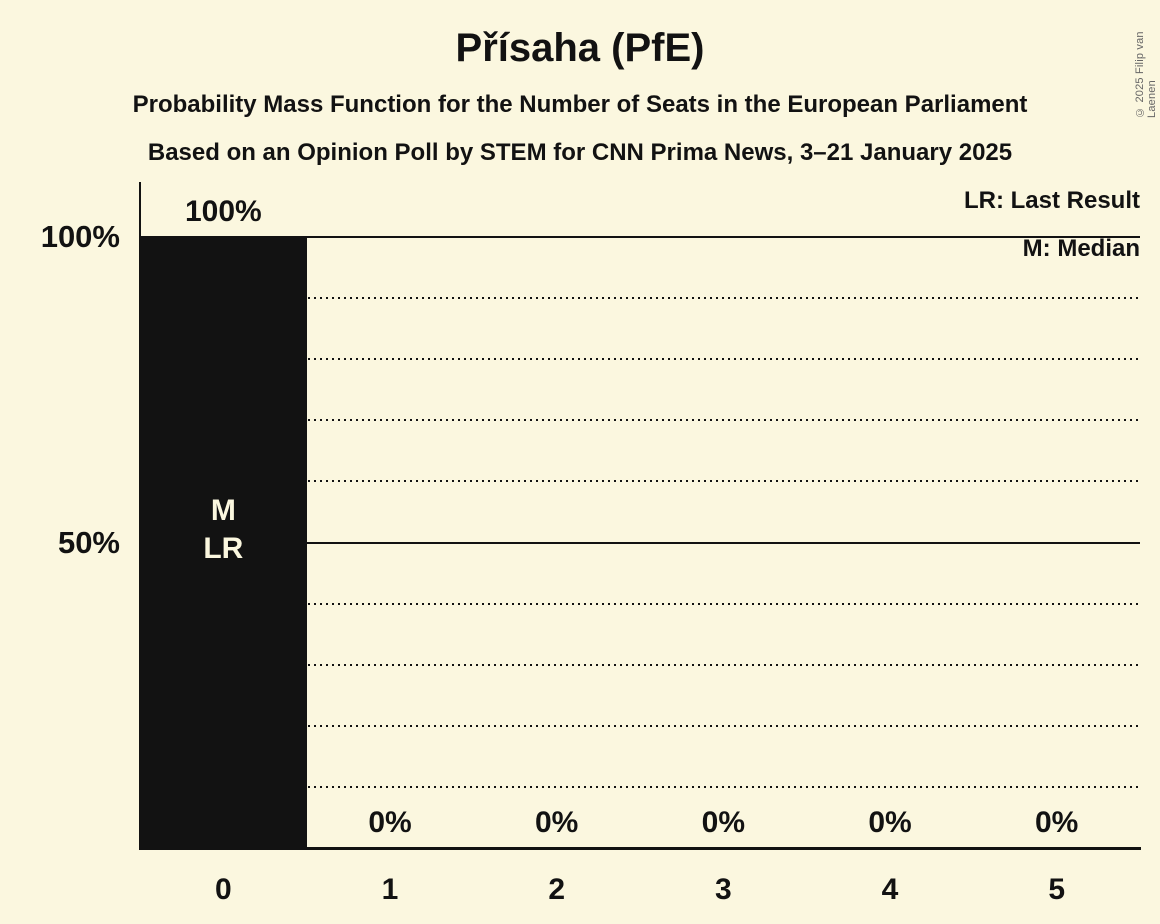  Describe the element at coordinates (890, 822) in the screenshot. I see `bar-value-label-4: 0%` at that location.